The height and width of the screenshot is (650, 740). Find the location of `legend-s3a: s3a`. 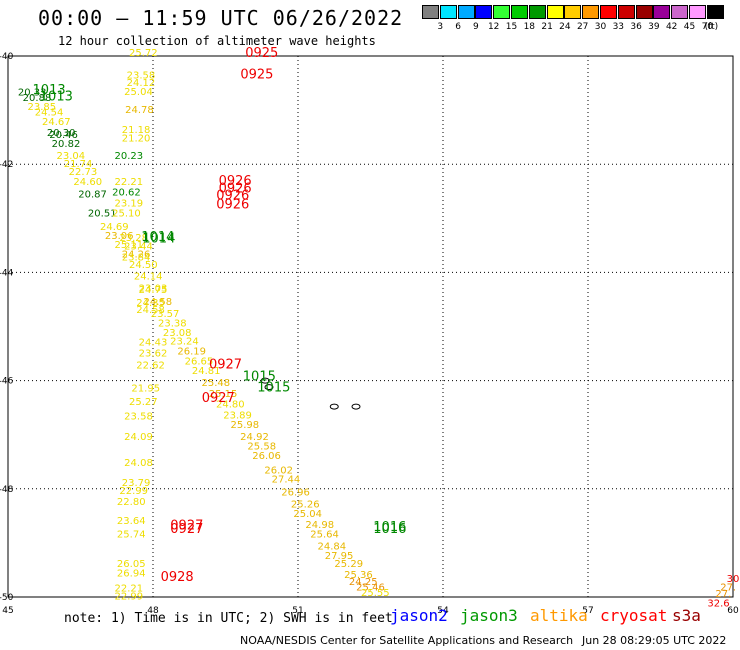

legend-s3a: s3a is located at coordinates (686, 615).